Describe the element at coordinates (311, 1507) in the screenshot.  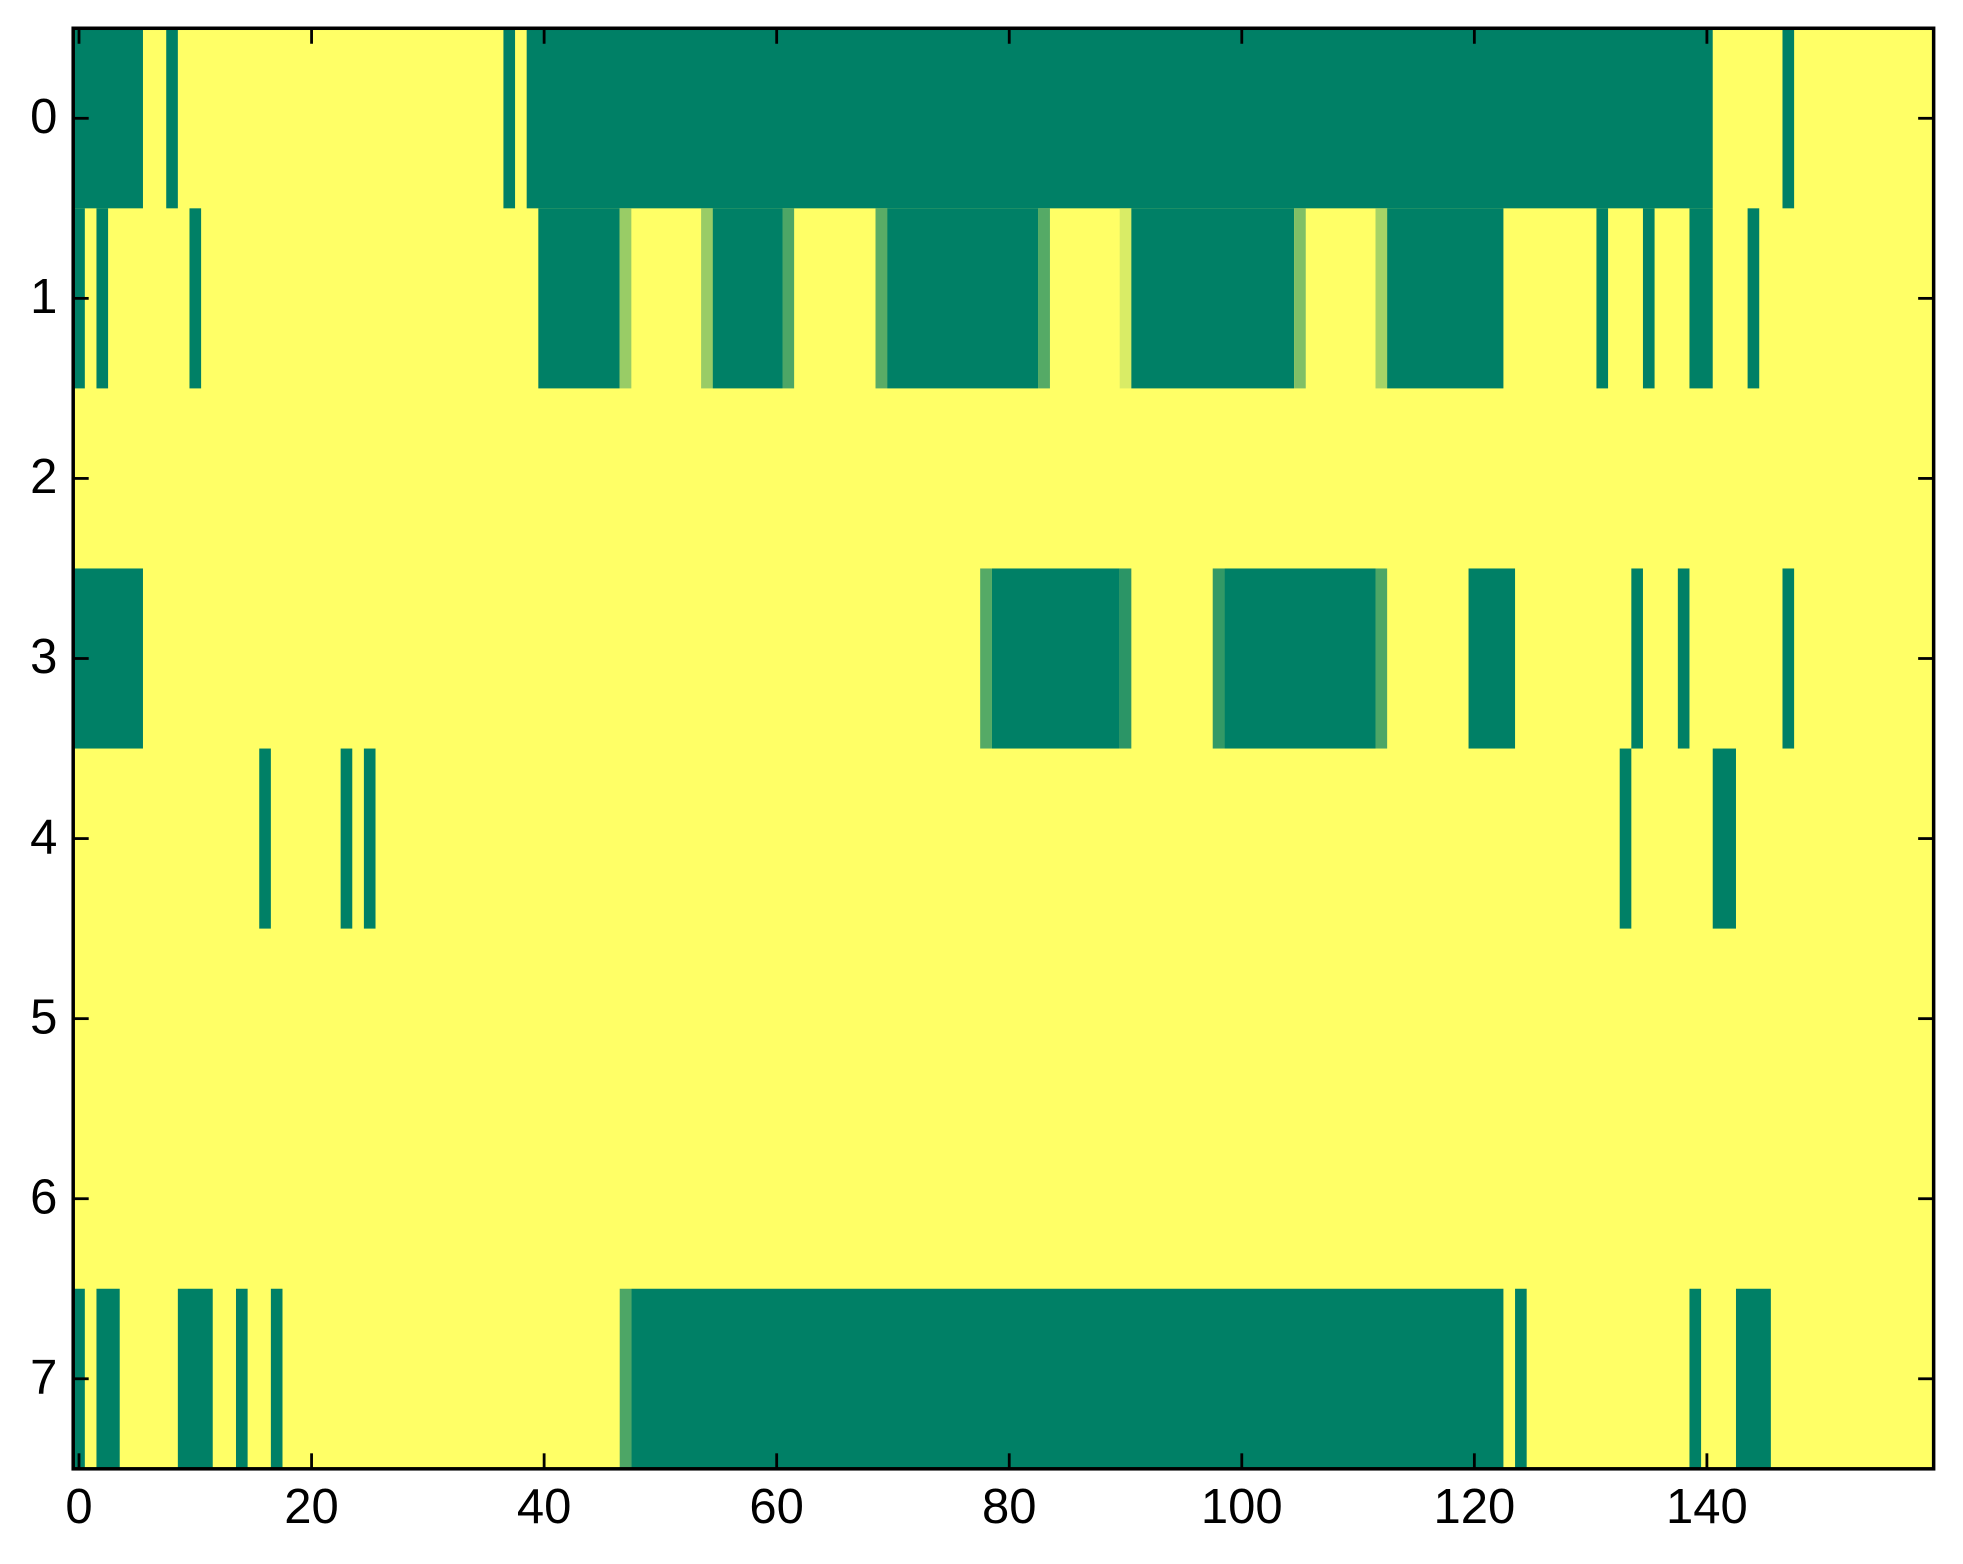
I see `svg-text: 20` at that location.